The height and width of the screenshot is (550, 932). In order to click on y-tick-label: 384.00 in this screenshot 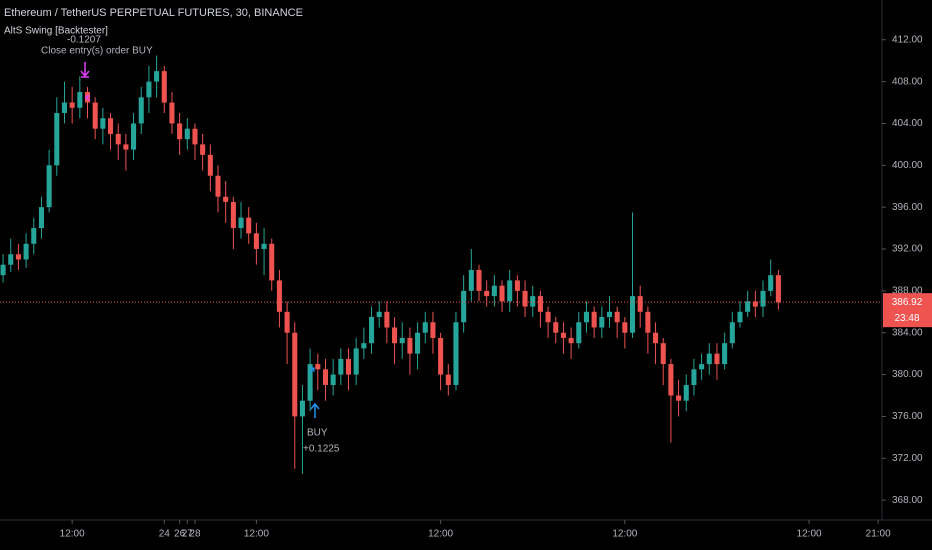, I will do `click(907, 332)`.